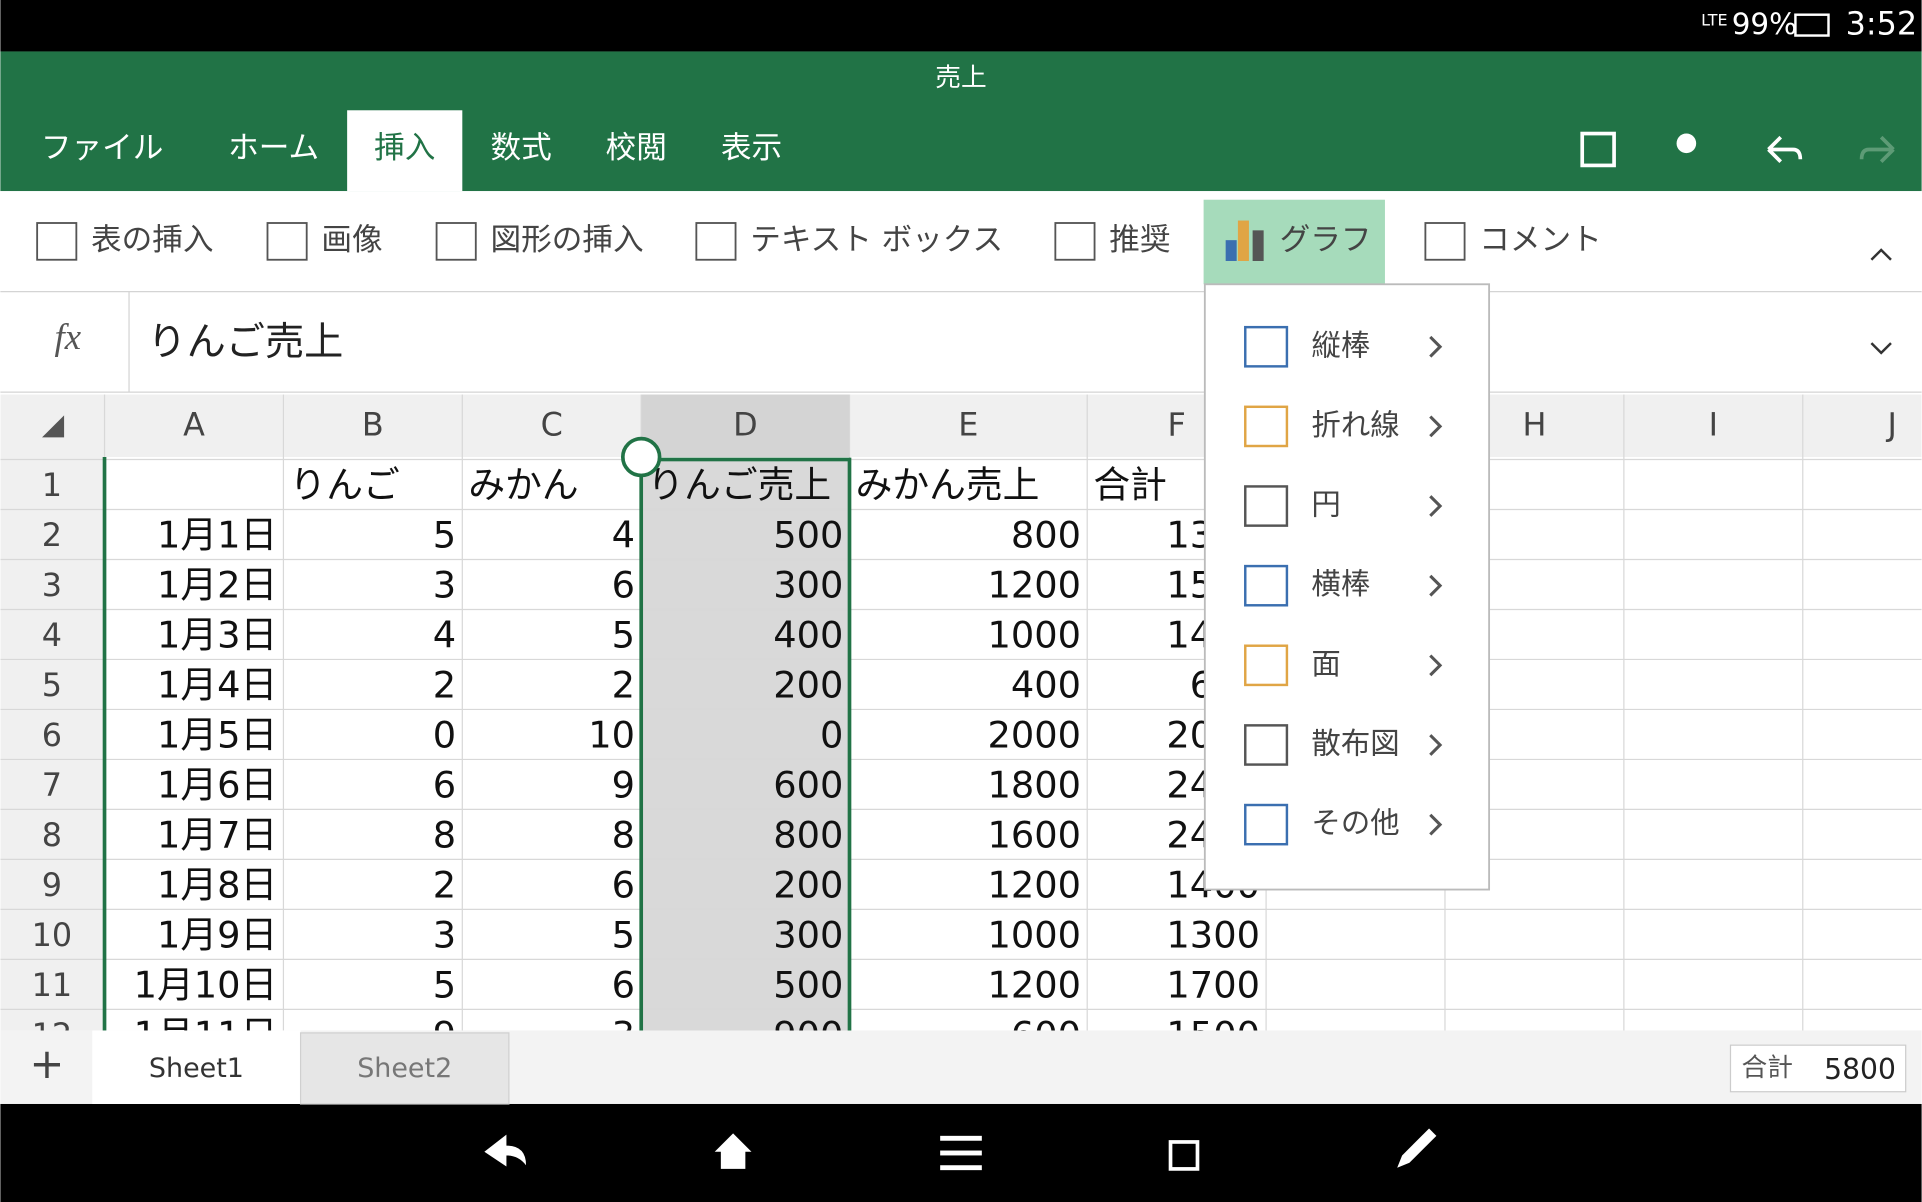 This screenshot has width=1922, height=1202. What do you see at coordinates (623, 684) in the screenshot?
I see `cell: 2` at bounding box center [623, 684].